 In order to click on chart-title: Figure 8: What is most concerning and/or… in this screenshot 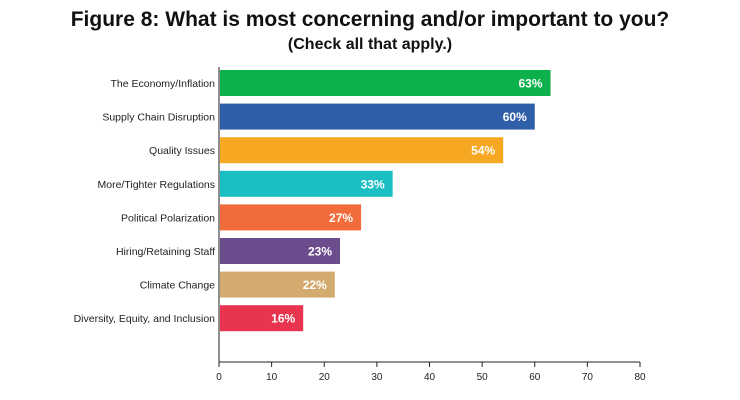, I will do `click(370, 19)`.